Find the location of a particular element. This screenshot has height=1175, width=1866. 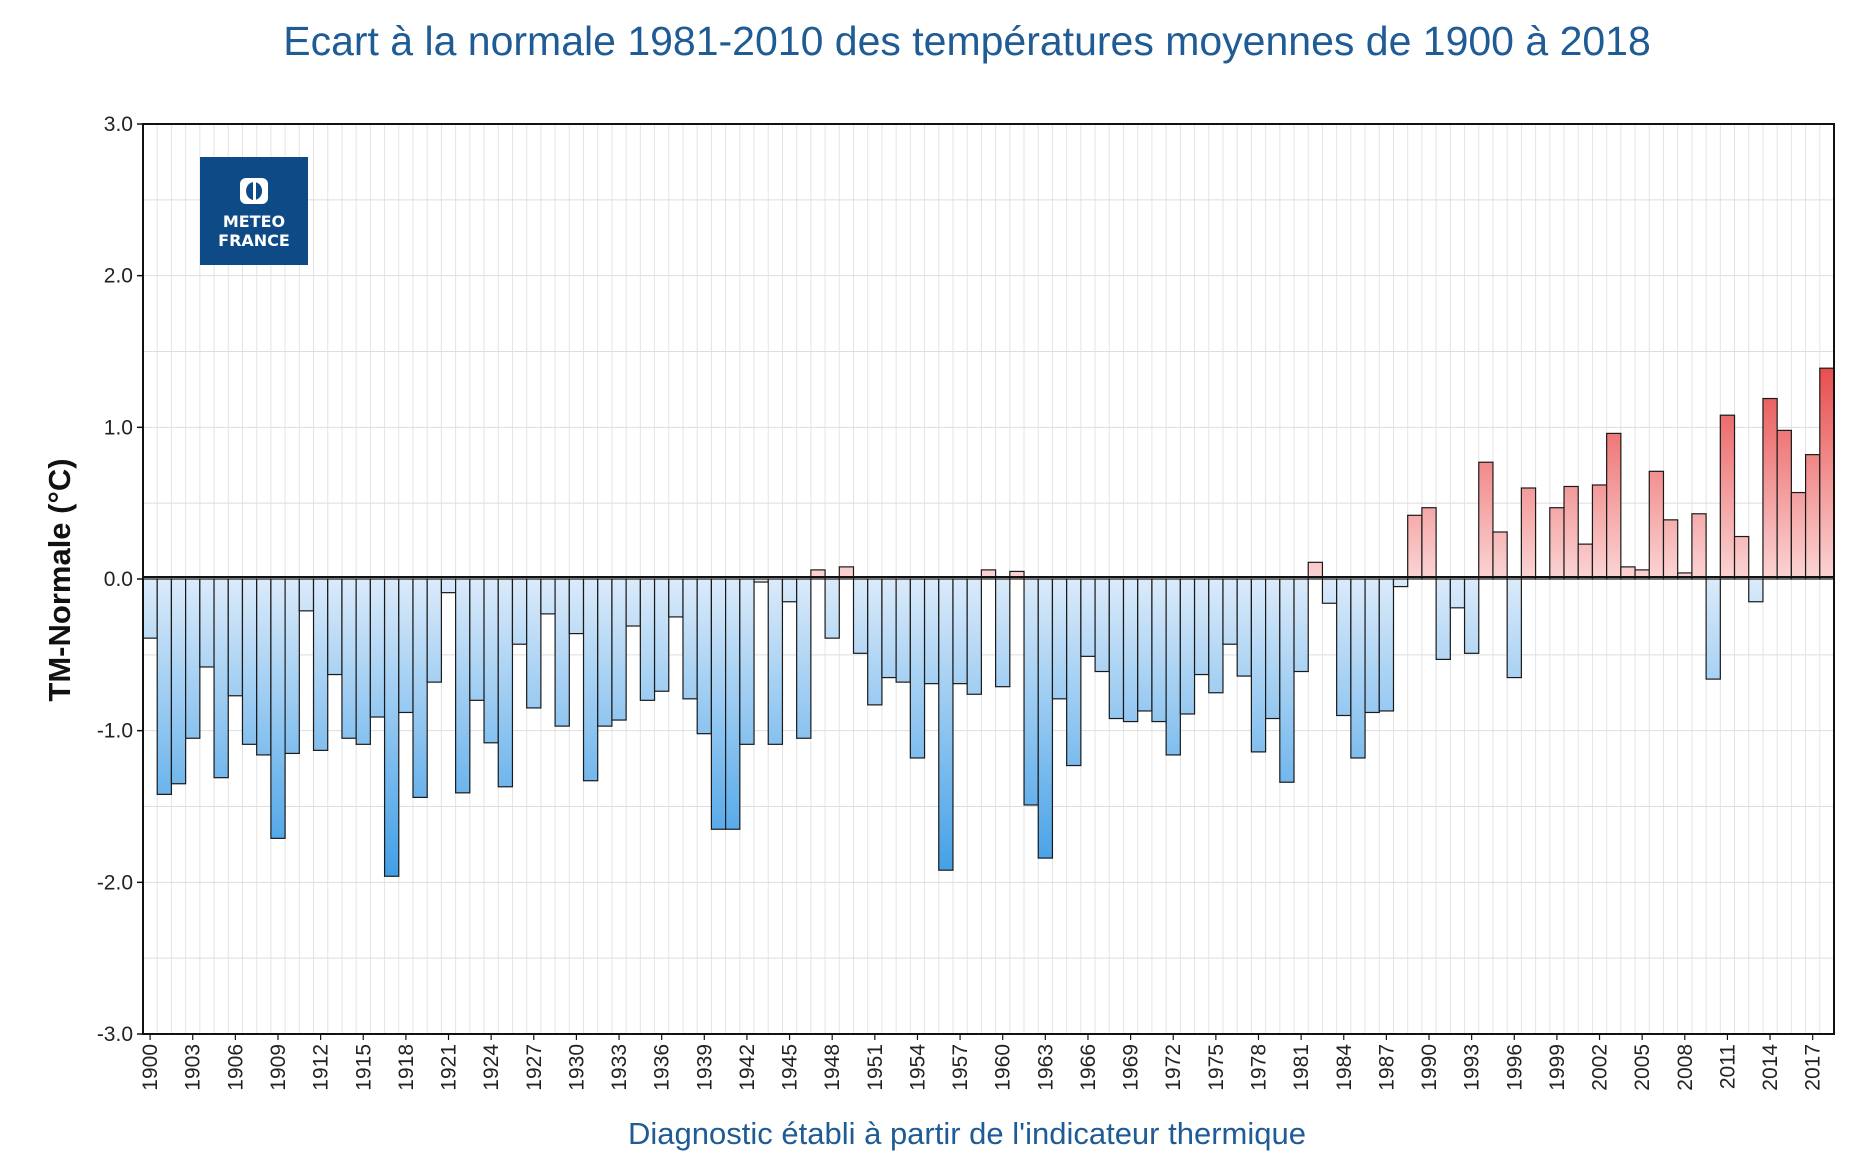

x-tick-label: 1996 is located at coordinates (1514, 1067).